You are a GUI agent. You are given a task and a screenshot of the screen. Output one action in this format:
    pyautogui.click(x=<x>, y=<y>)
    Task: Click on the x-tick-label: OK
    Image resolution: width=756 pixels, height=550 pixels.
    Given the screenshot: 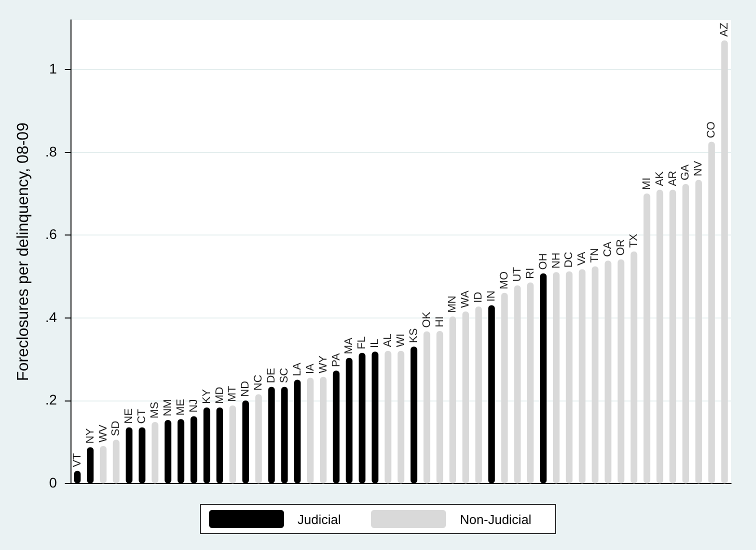 What is the action you would take?
    pyautogui.click(x=426, y=319)
    